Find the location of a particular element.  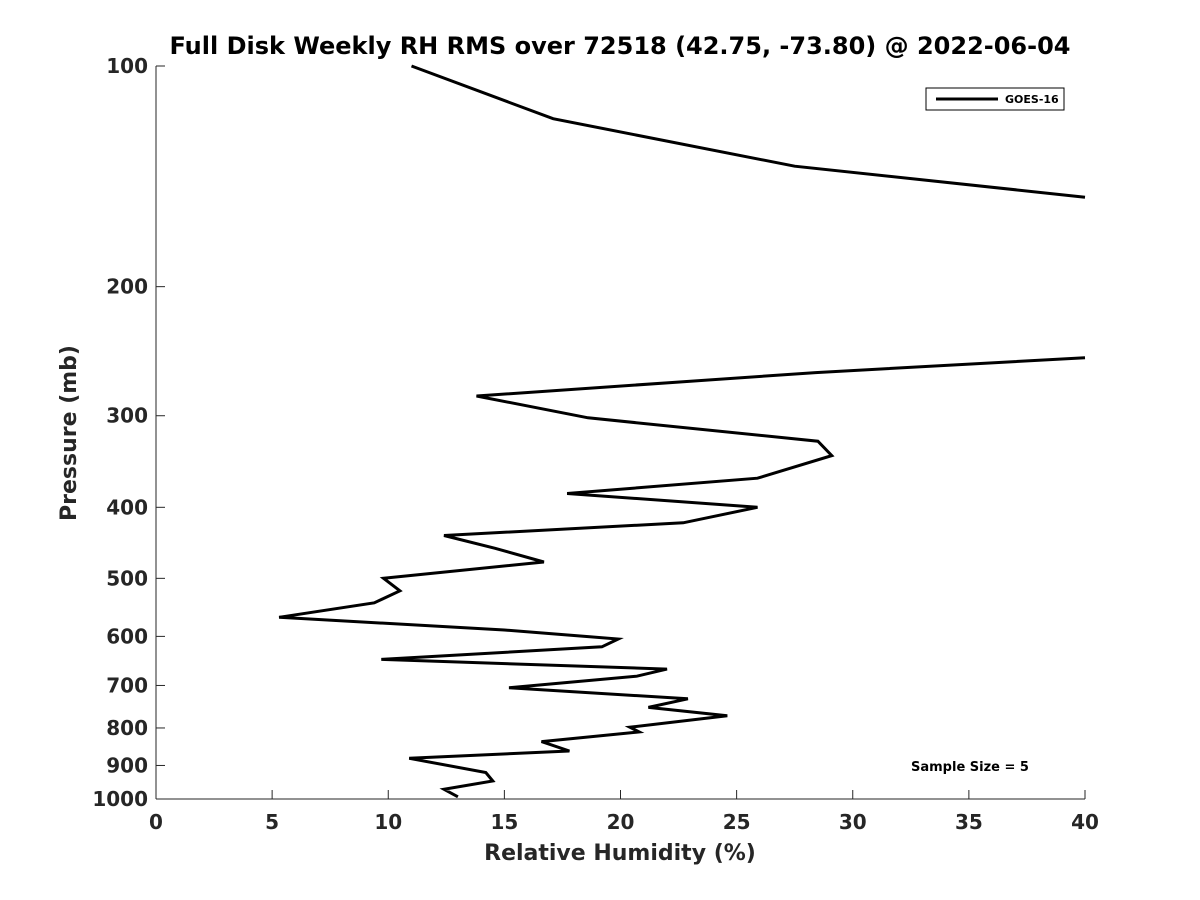

y-axis-label: Pressure (mb) is located at coordinates (69, 433).